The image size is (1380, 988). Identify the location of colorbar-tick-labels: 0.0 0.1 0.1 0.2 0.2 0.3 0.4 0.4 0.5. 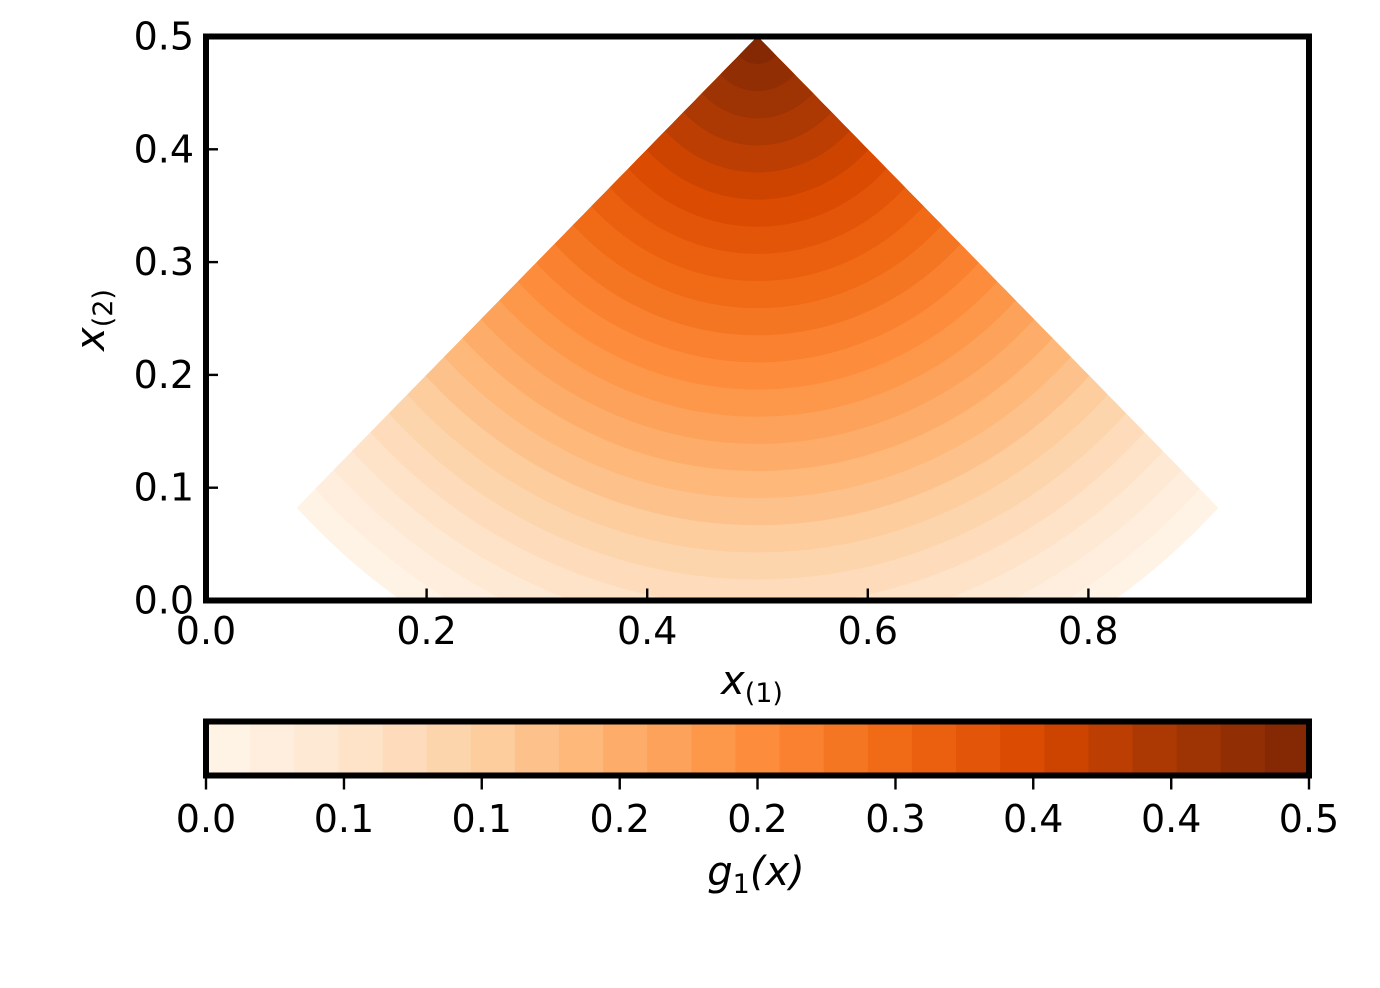
(757, 819).